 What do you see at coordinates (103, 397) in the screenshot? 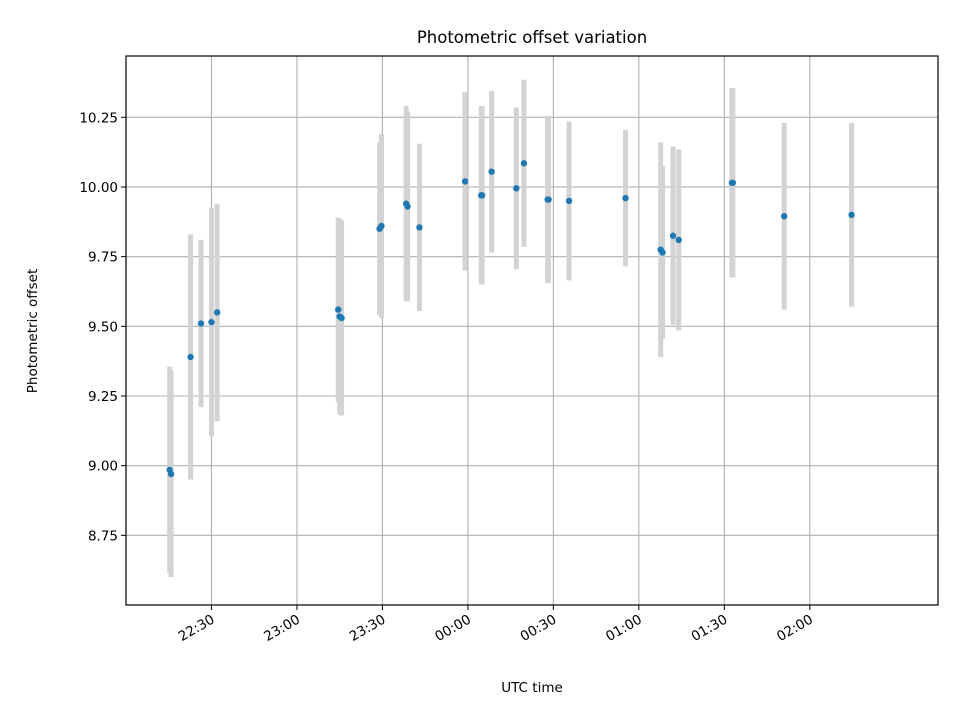
I see `y-tick-label: 9.25` at bounding box center [103, 397].